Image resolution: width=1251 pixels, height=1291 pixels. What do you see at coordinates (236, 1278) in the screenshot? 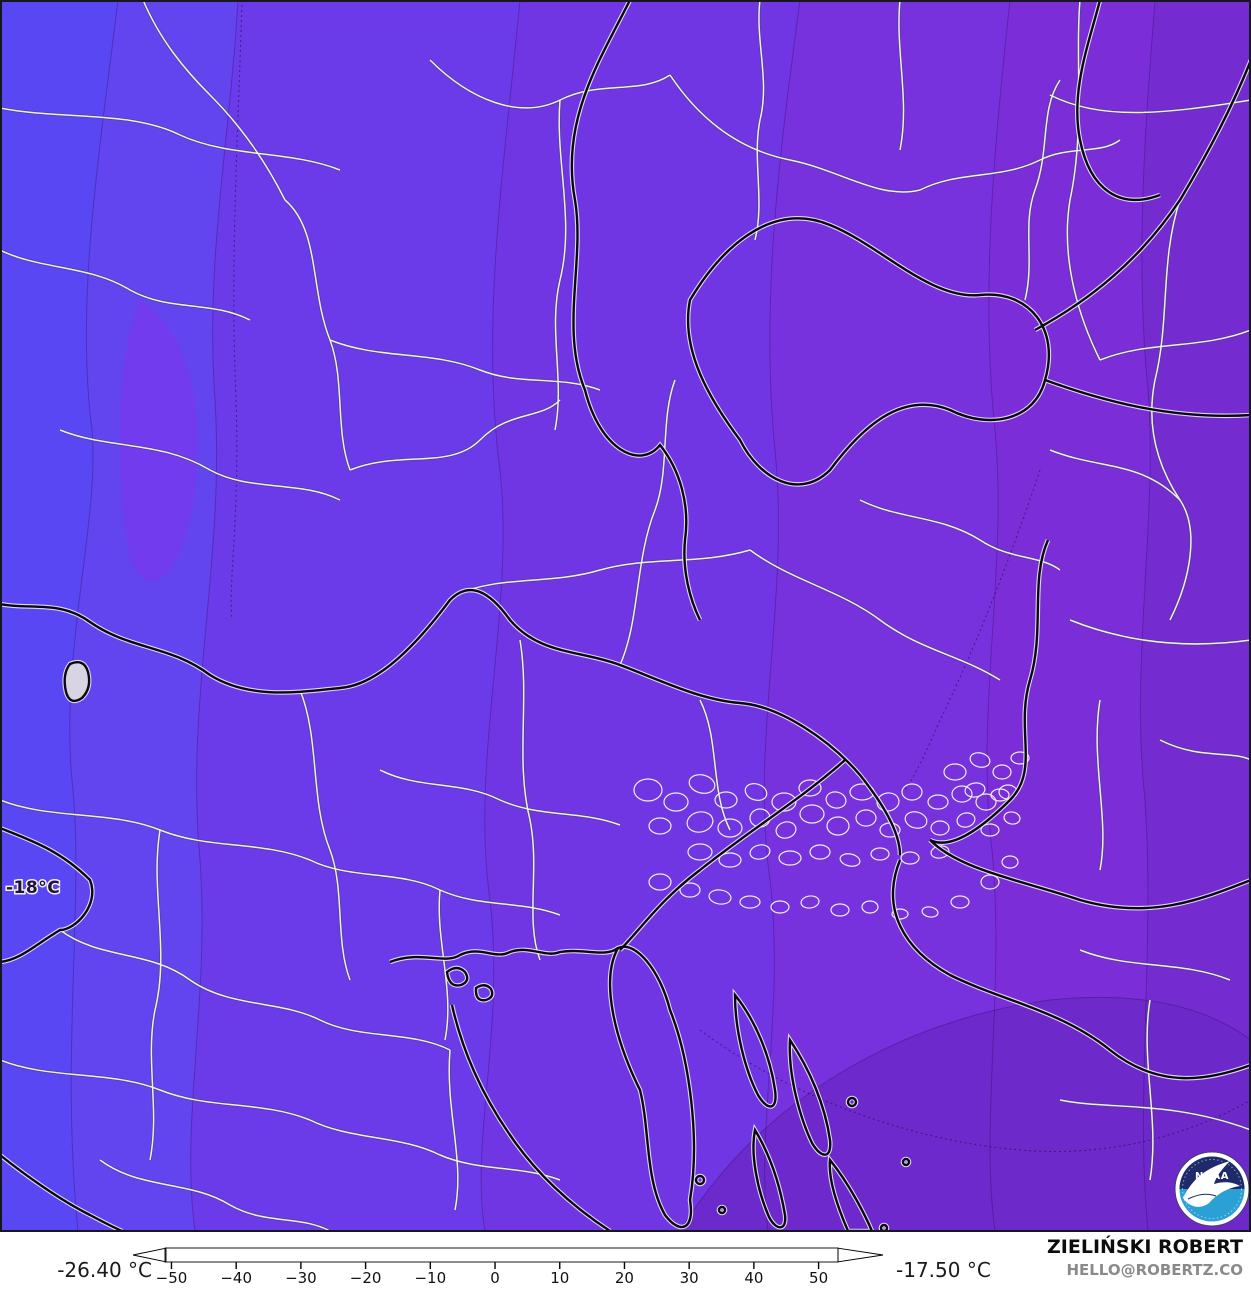
I see `svg-text: −40` at bounding box center [236, 1278].